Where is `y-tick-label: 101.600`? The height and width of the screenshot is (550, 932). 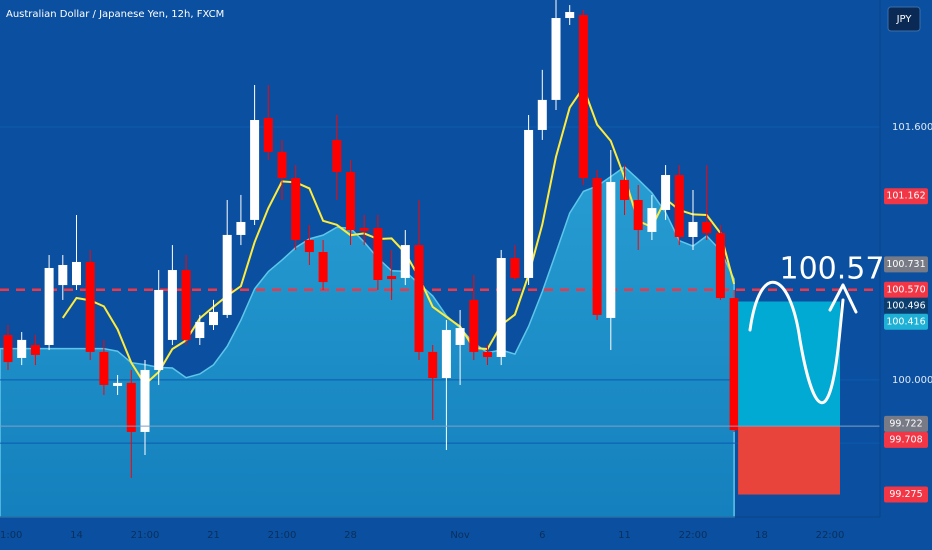 y-tick-label: 101.600 is located at coordinates (912, 127).